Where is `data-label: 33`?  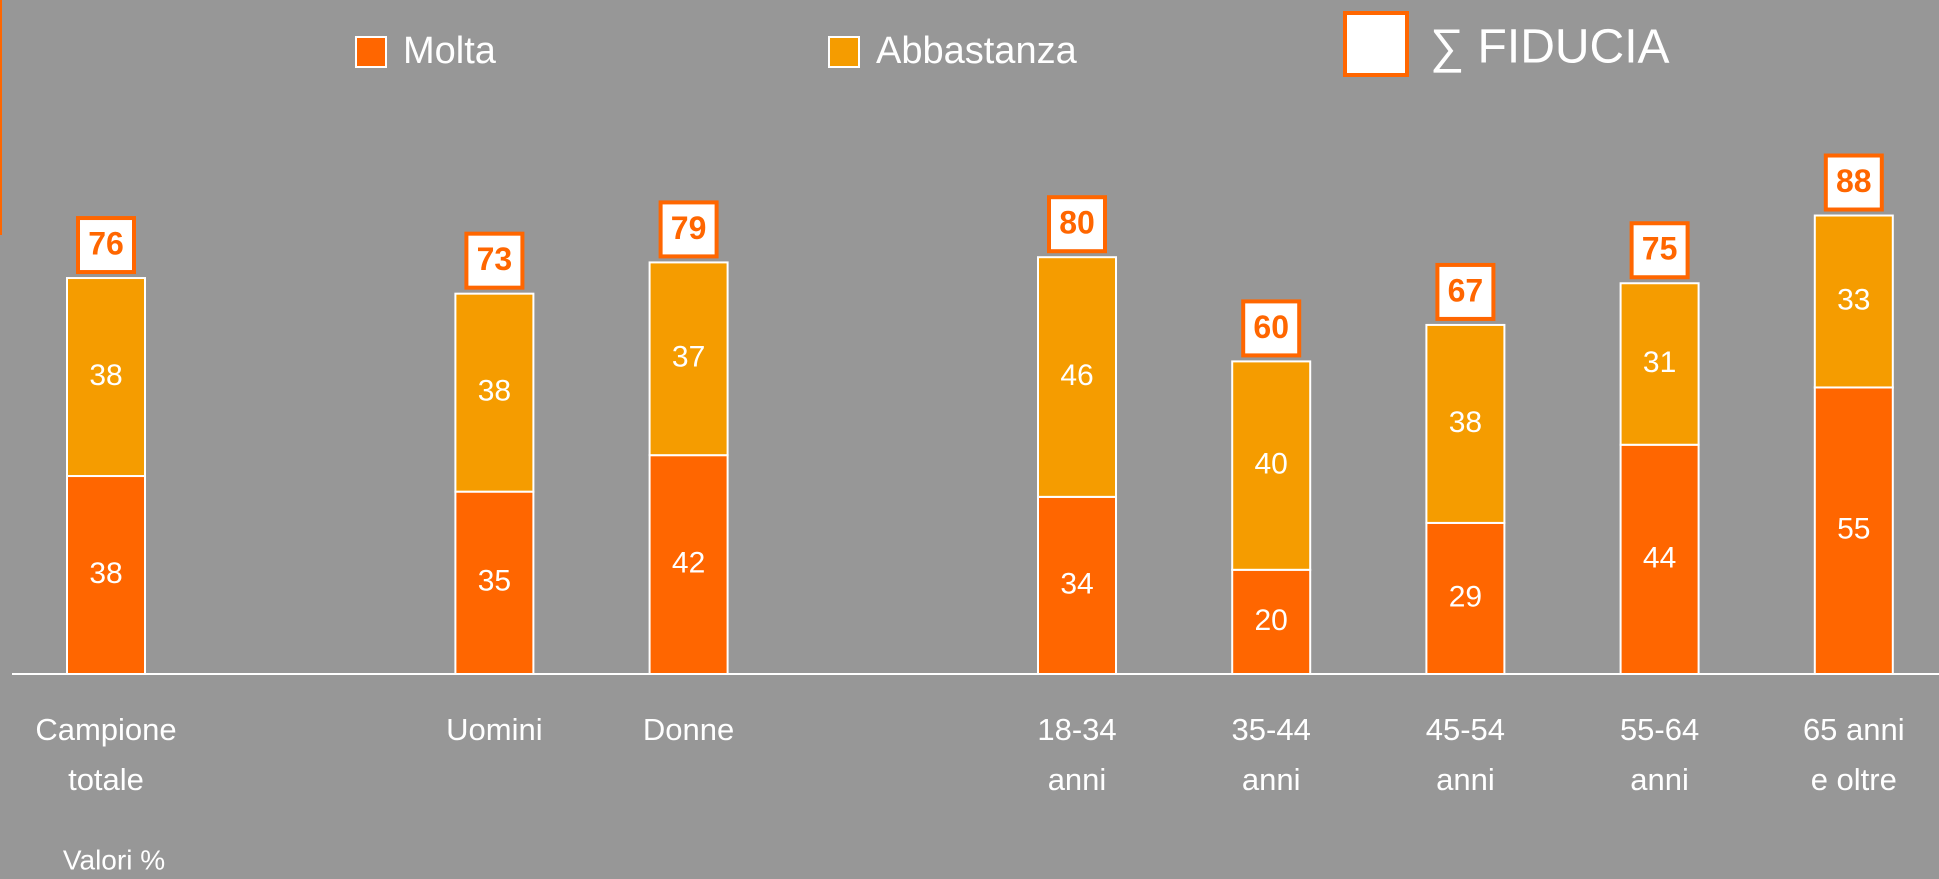
data-label: 33 is located at coordinates (1853, 299).